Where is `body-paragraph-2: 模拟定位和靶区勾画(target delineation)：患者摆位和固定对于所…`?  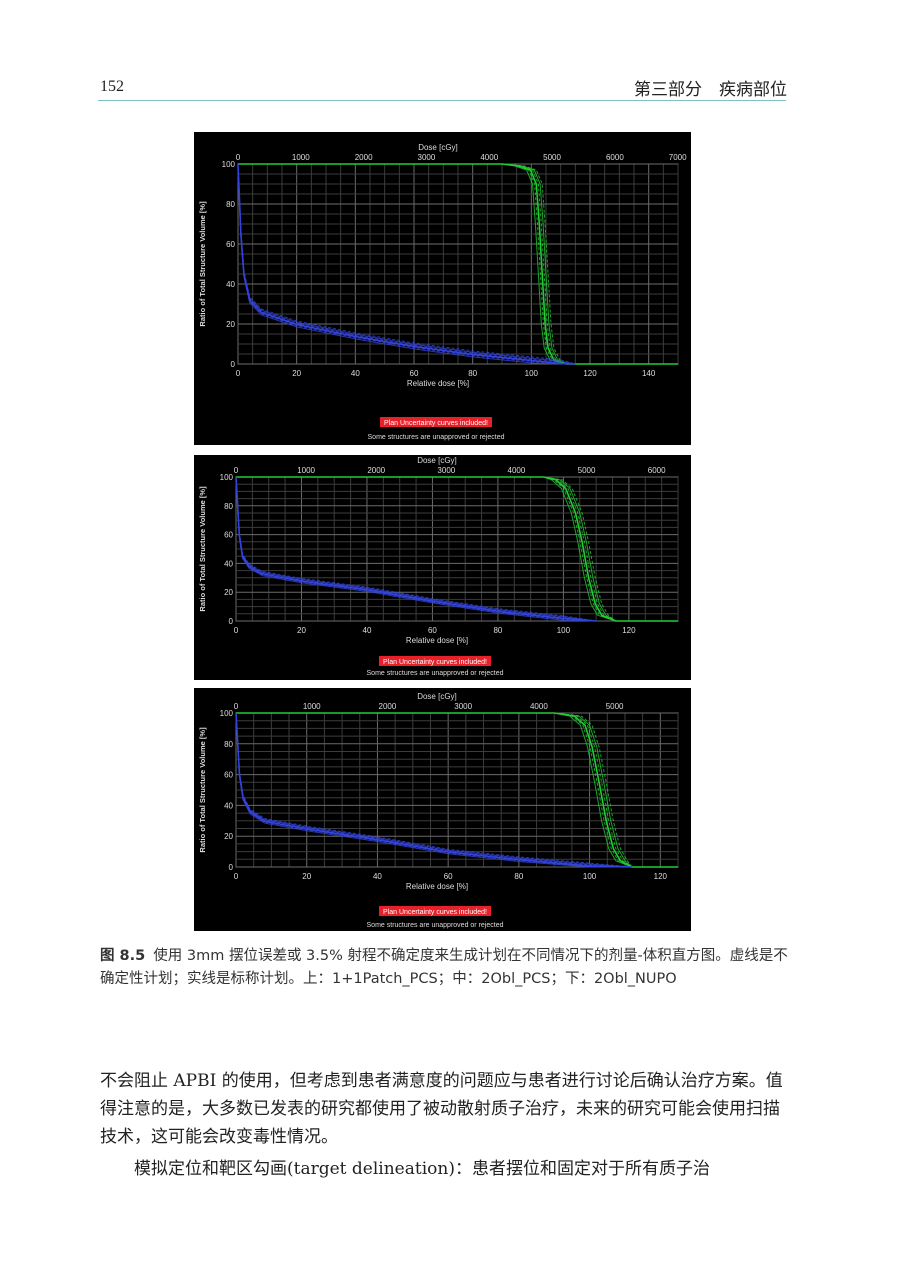 body-paragraph-2: 模拟定位和靶区勾画(target delineation)：患者摆位和固定对于所… is located at coordinates (422, 1169).